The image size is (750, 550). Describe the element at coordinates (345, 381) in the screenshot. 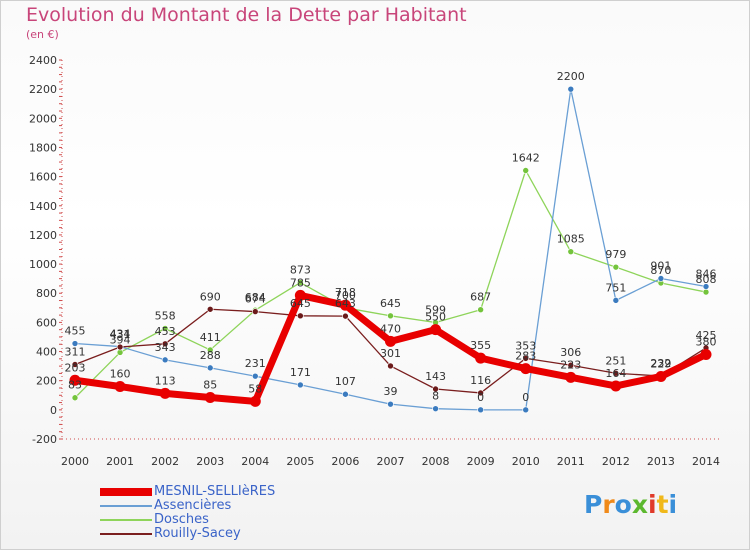

I see `data-label: 107` at that location.